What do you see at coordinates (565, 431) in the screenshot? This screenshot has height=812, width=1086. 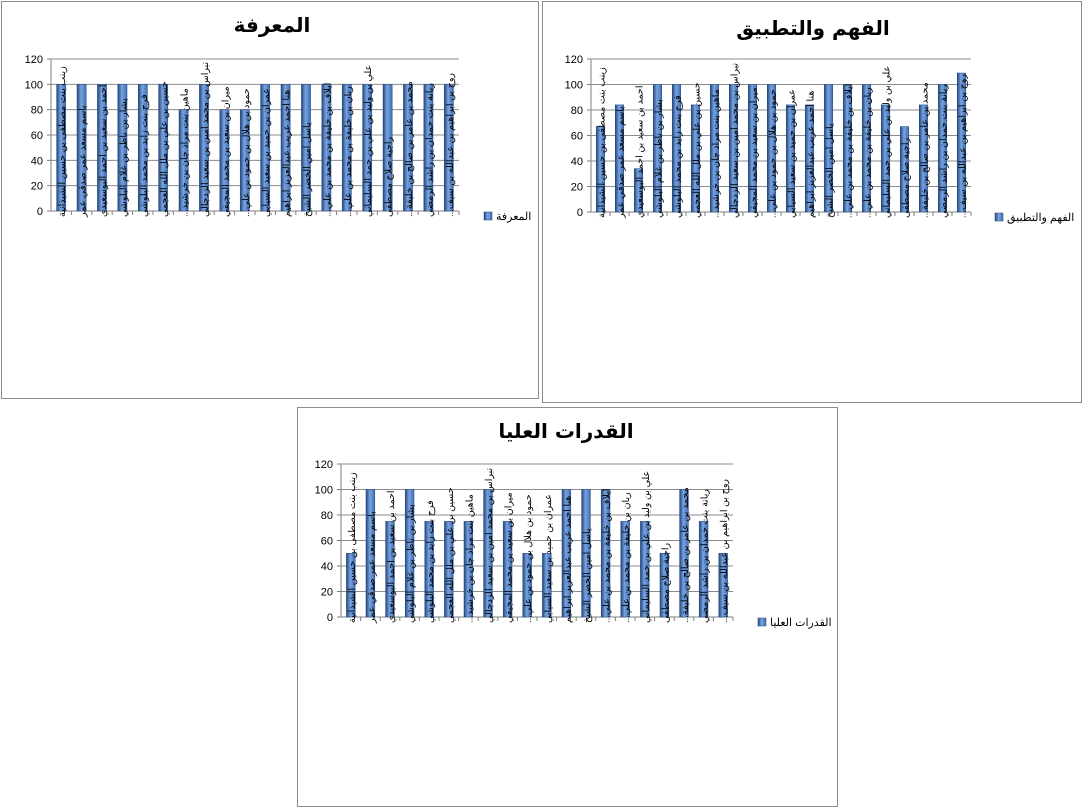 I see `chart-title: القدرات العليا` at bounding box center [565, 431].